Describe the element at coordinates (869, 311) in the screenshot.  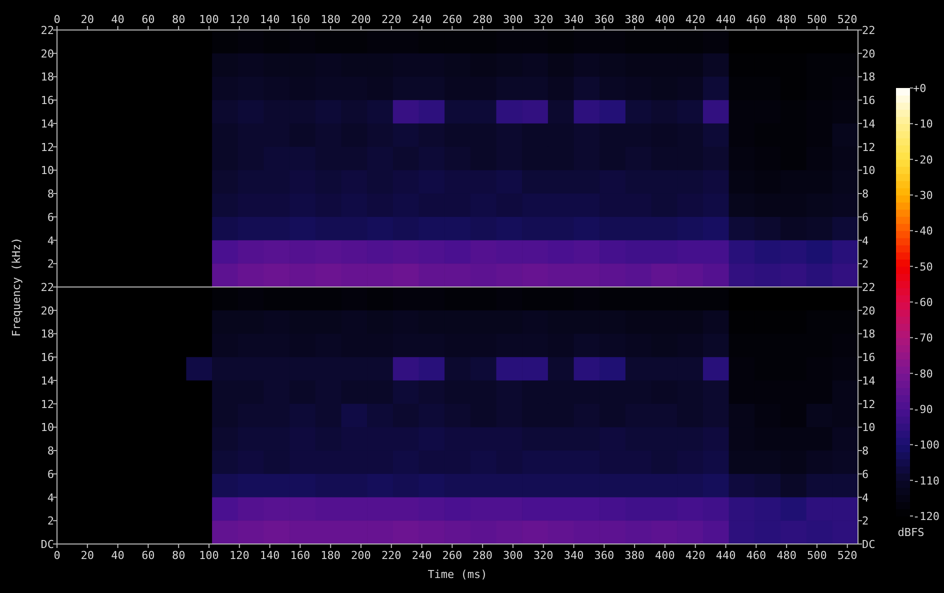
I see `y2-tick-label: 20` at that location.